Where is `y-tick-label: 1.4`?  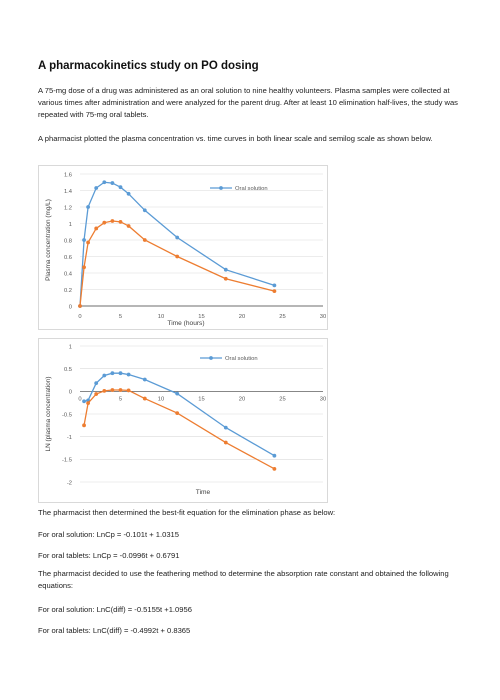
y-tick-label: 1.4 is located at coordinates (68, 192).